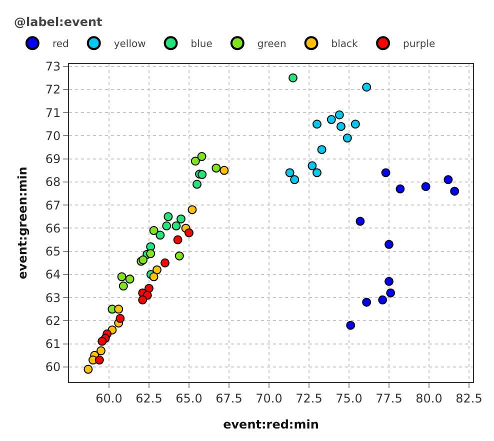  I want to click on y-tick-label: 68, so click(53, 182).